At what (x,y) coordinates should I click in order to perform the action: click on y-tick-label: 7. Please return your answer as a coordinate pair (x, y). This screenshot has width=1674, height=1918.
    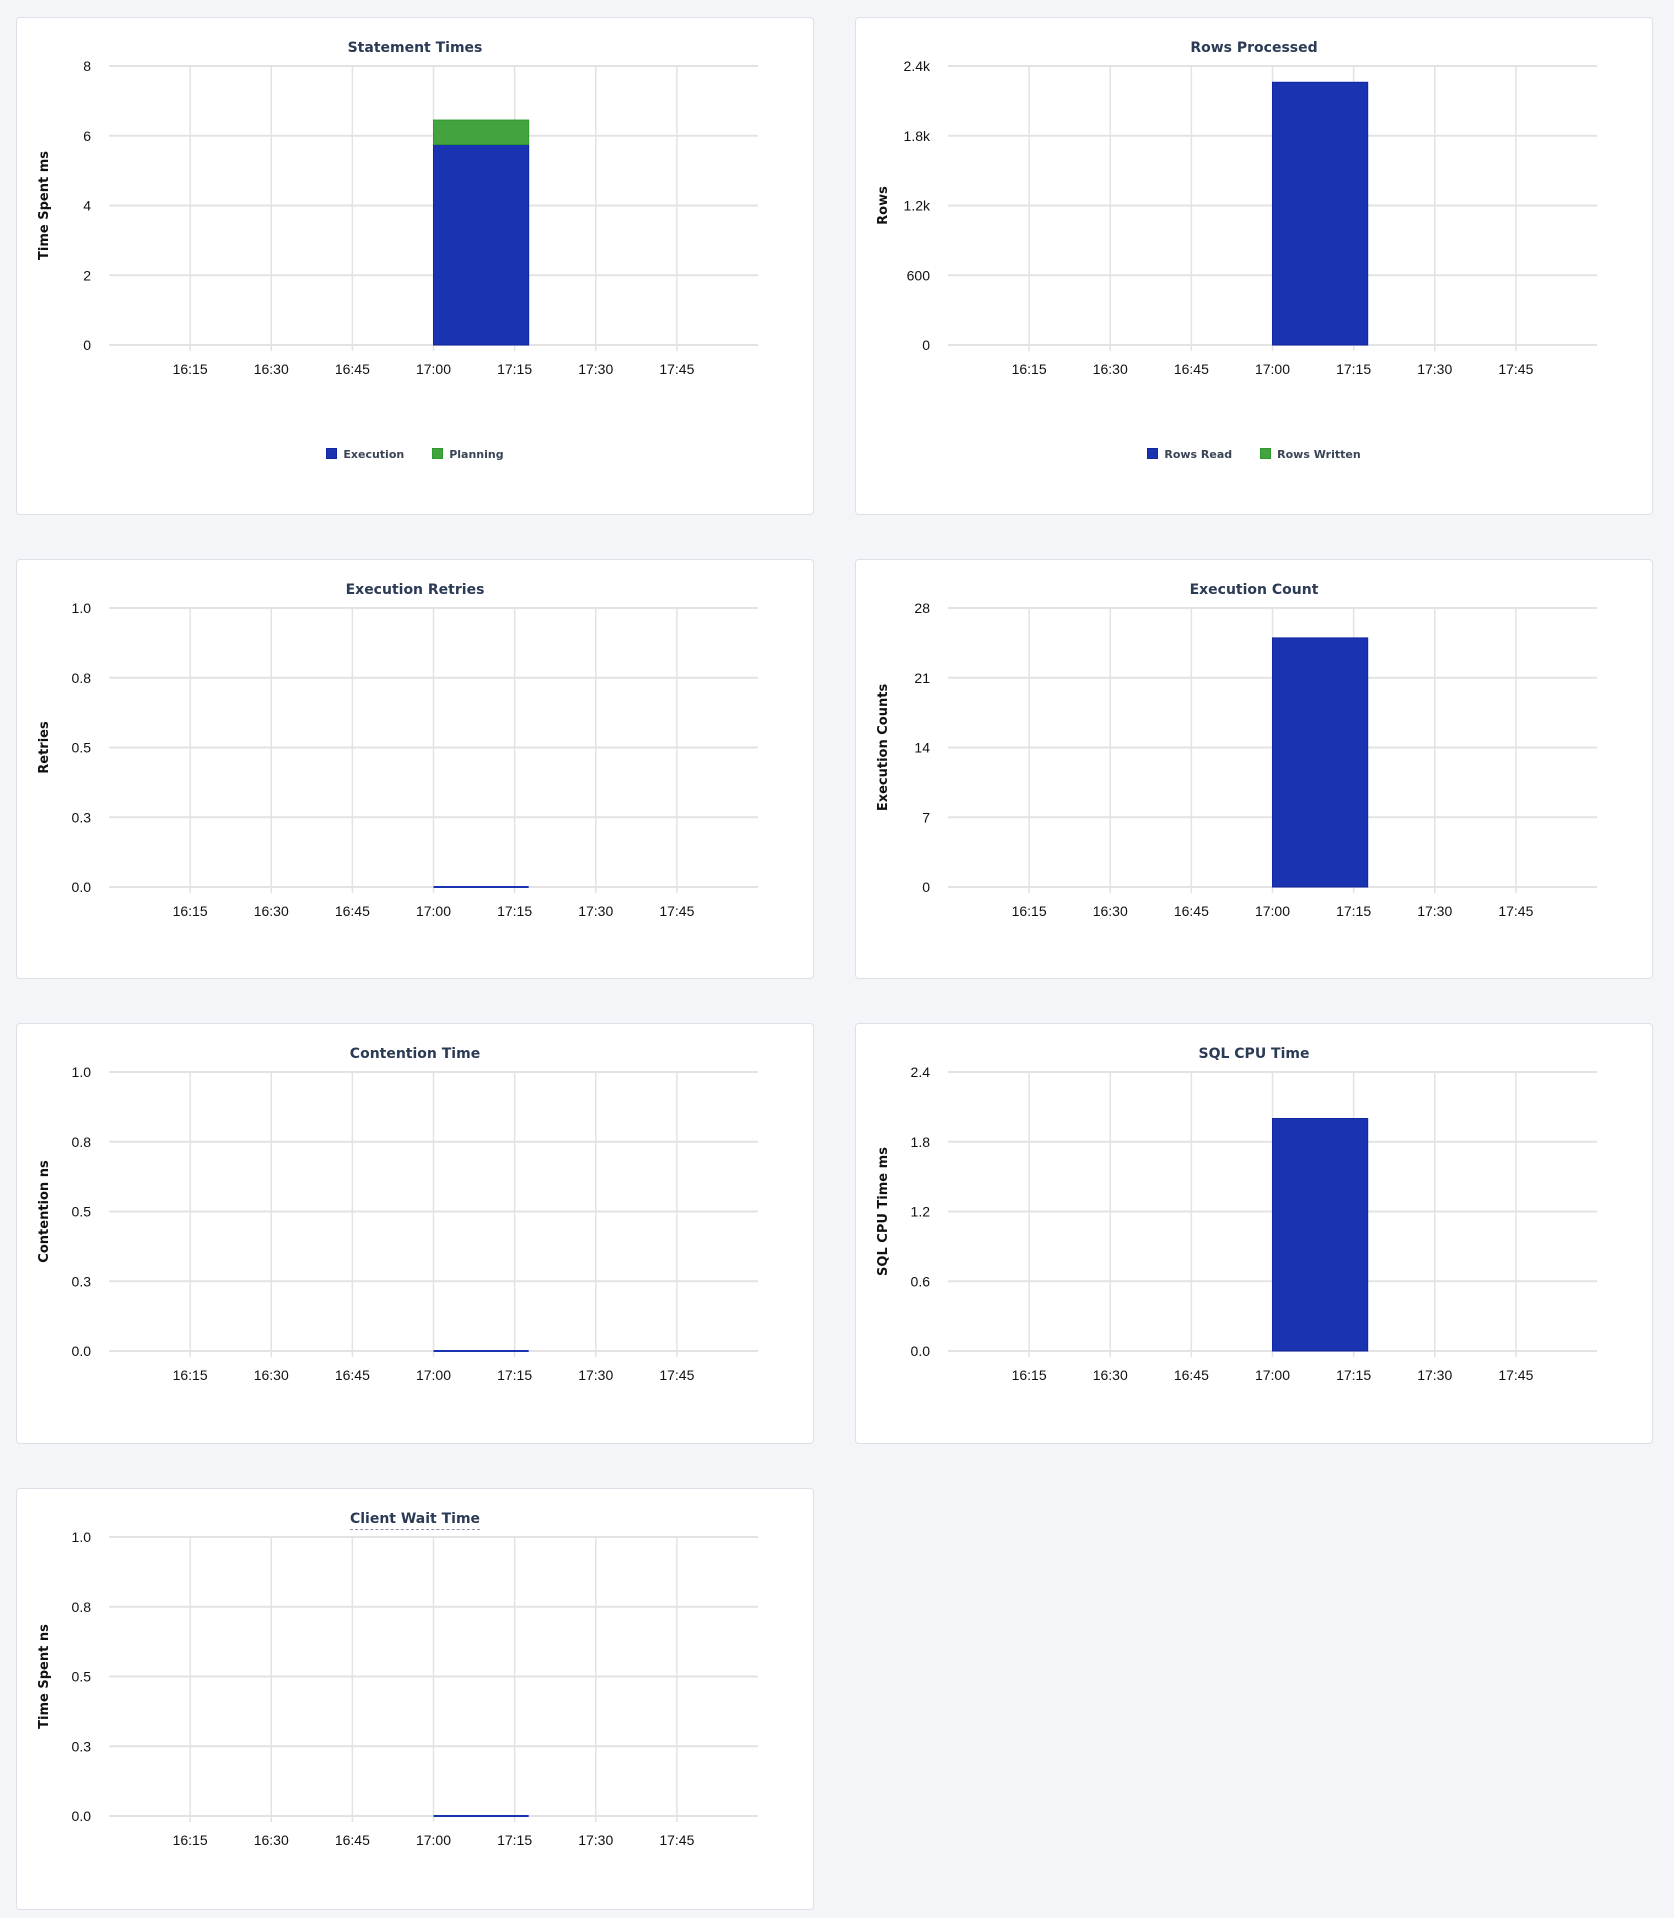
    Looking at the image, I should click on (926, 817).